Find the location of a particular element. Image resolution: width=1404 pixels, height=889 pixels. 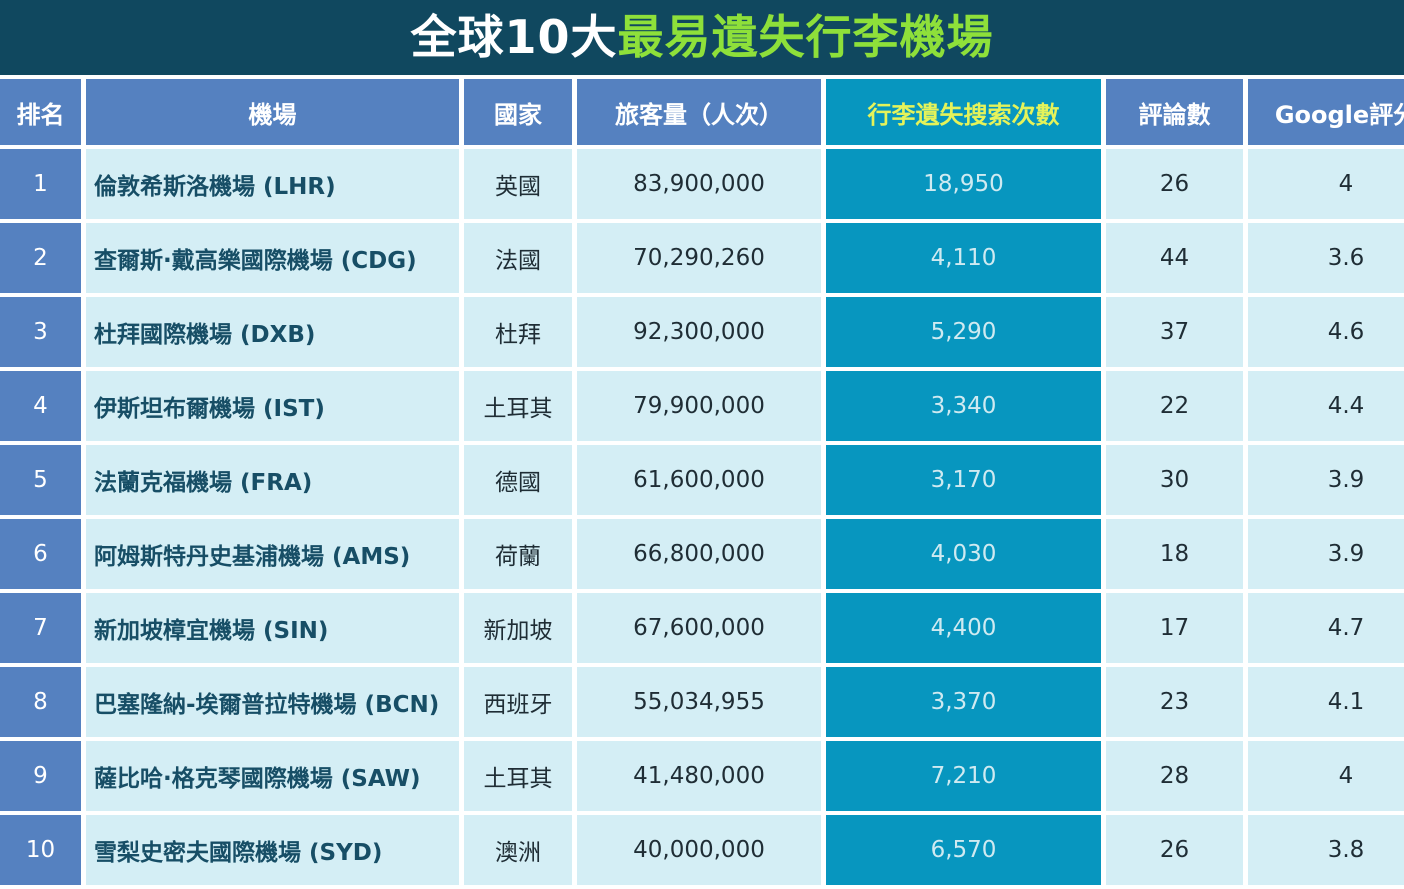

rating-cell: 4.7 is located at coordinates (1326, 628).